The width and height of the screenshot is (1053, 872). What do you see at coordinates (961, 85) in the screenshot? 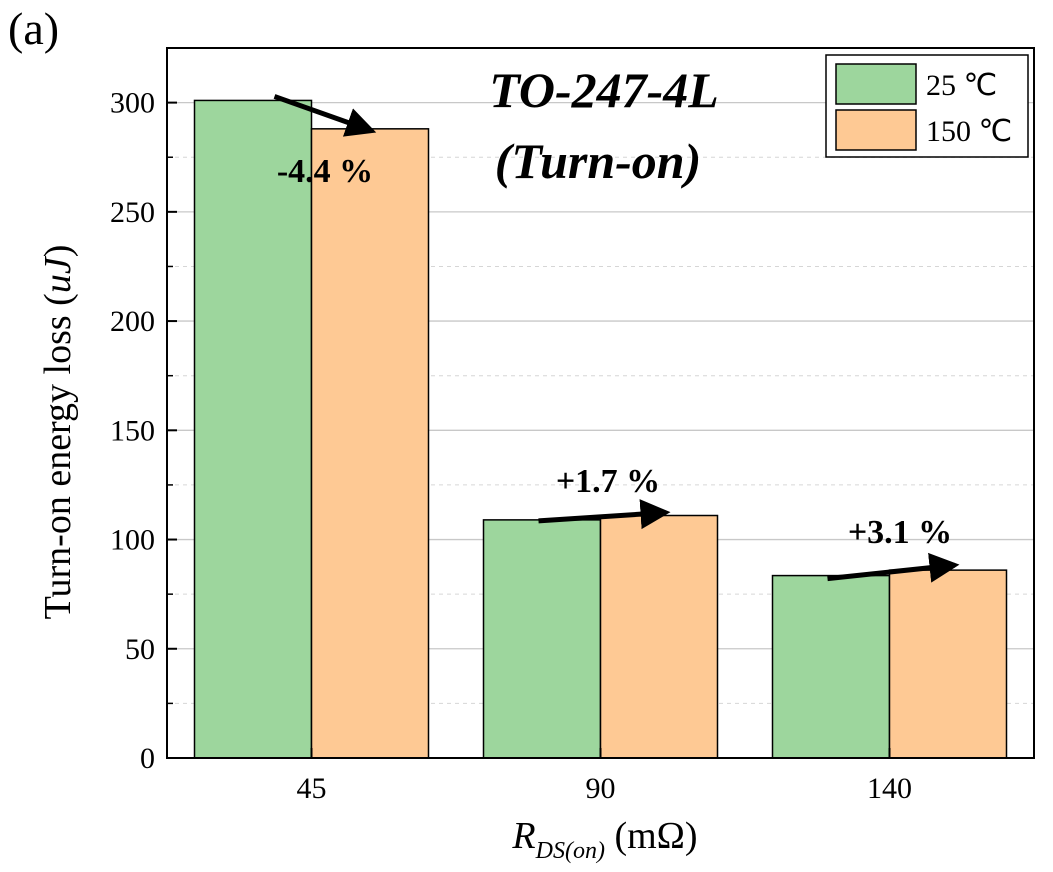
I see `legend-label: 25 ℃` at bounding box center [961, 85].